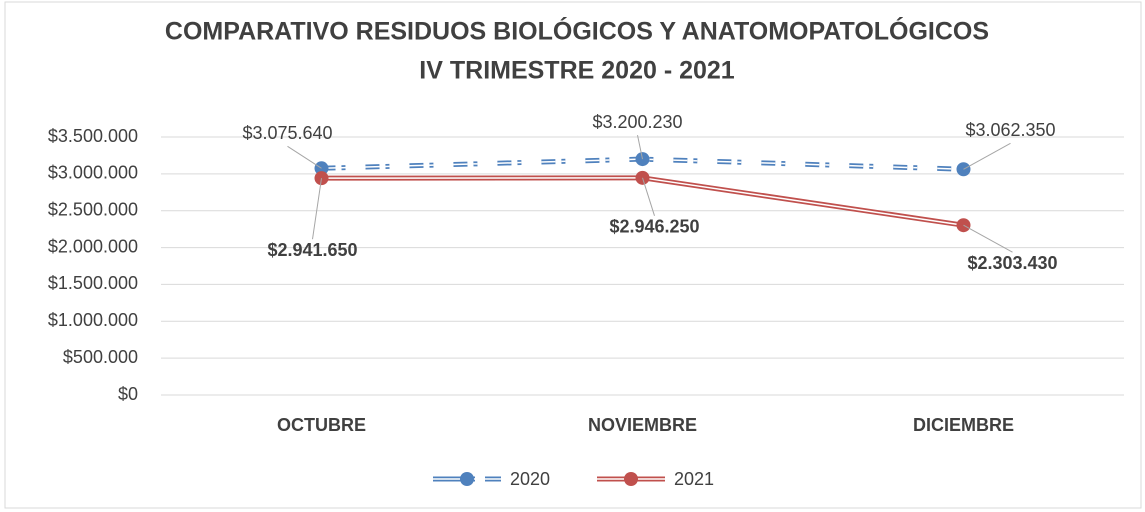 This screenshot has height=512, width=1145. Describe the element at coordinates (93, 173) in the screenshot. I see `y-tick-label: $3.000.000` at that location.